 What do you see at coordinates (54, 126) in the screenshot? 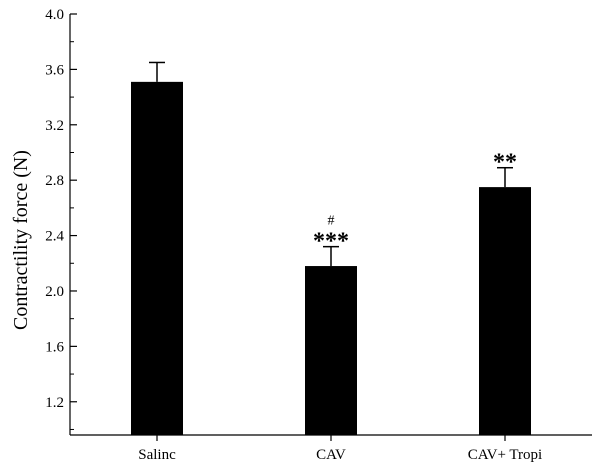
I see `y-tick-label: 3.2` at bounding box center [54, 126].